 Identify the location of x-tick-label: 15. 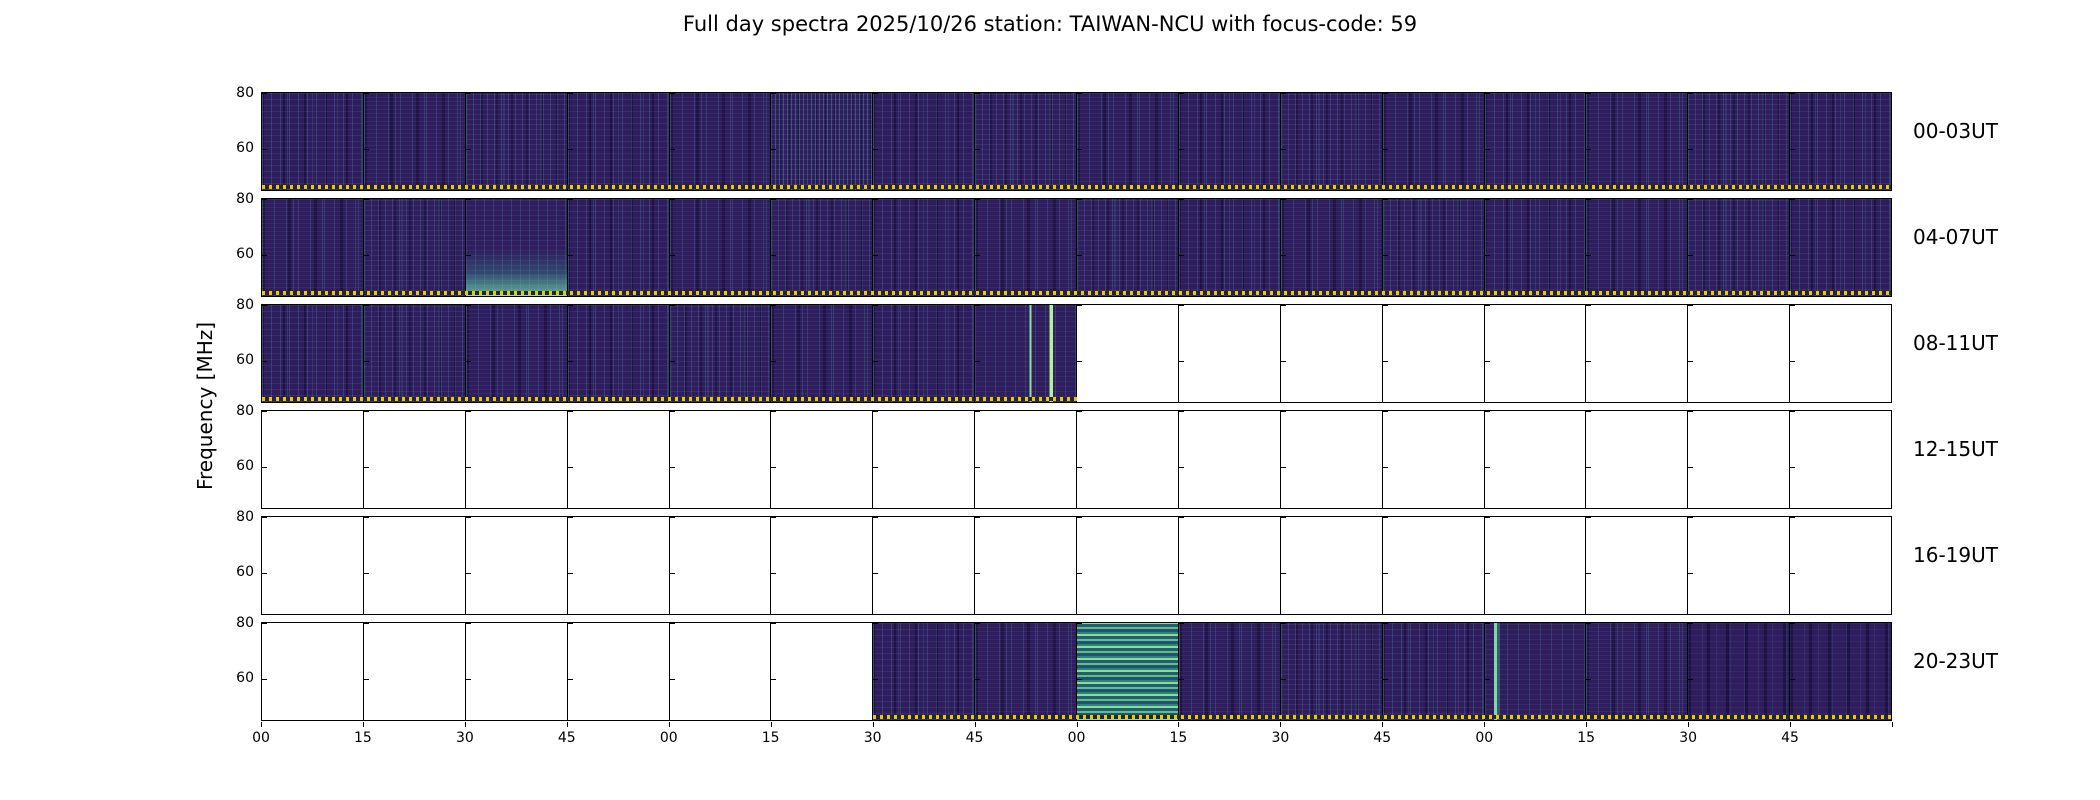
(1178, 738).